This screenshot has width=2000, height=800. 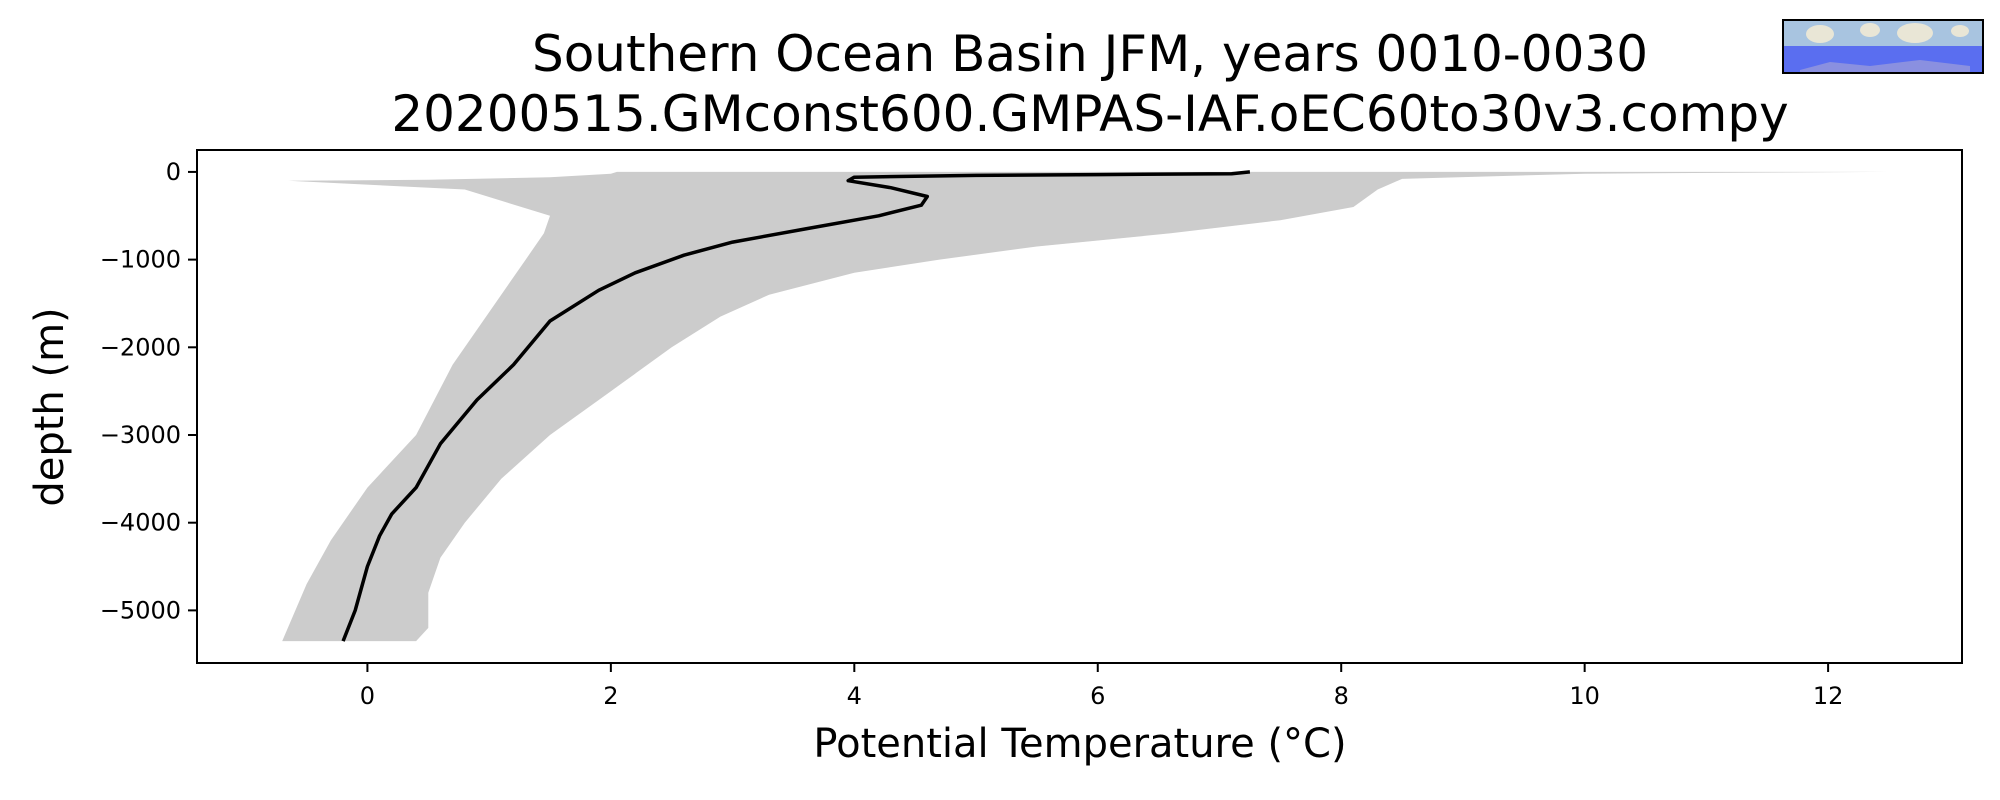 I want to click on x-axis: 0 2 4 6 8 10 12, so click(x=1102, y=686).